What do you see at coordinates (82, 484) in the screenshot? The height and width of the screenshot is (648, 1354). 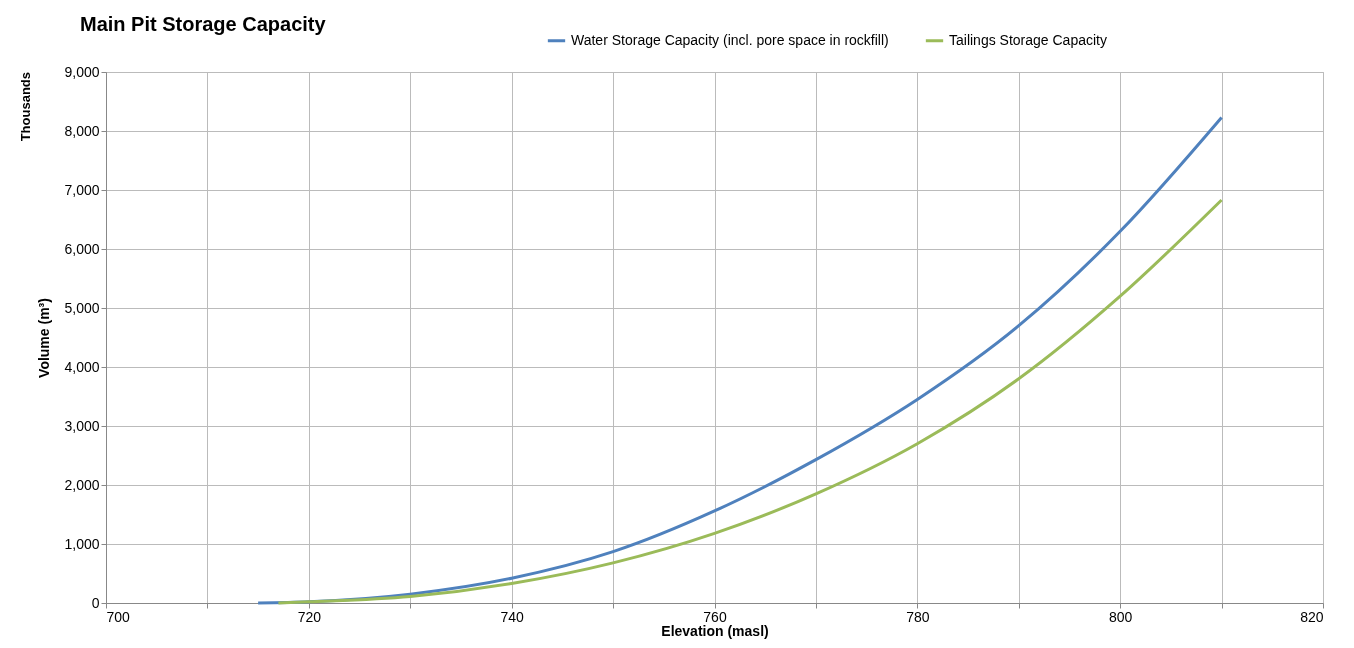 I see `y-tick-label: 2,000` at bounding box center [82, 484].